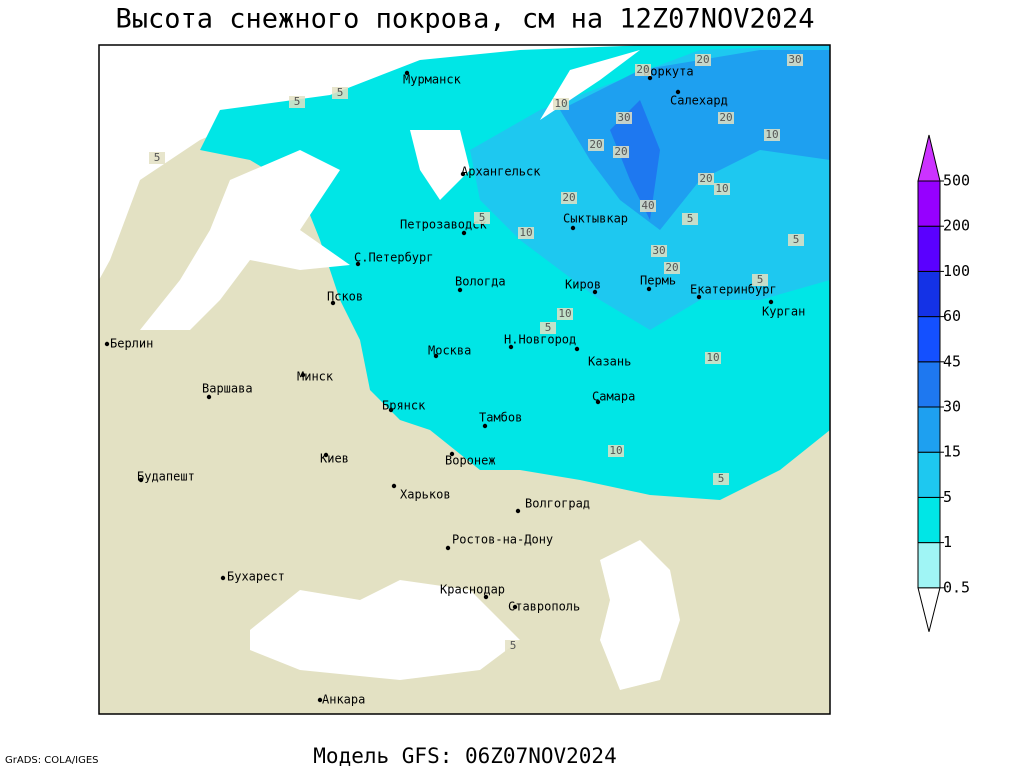  What do you see at coordinates (929, 158) in the screenshot?
I see `legend-arrow-high` at bounding box center [929, 158].